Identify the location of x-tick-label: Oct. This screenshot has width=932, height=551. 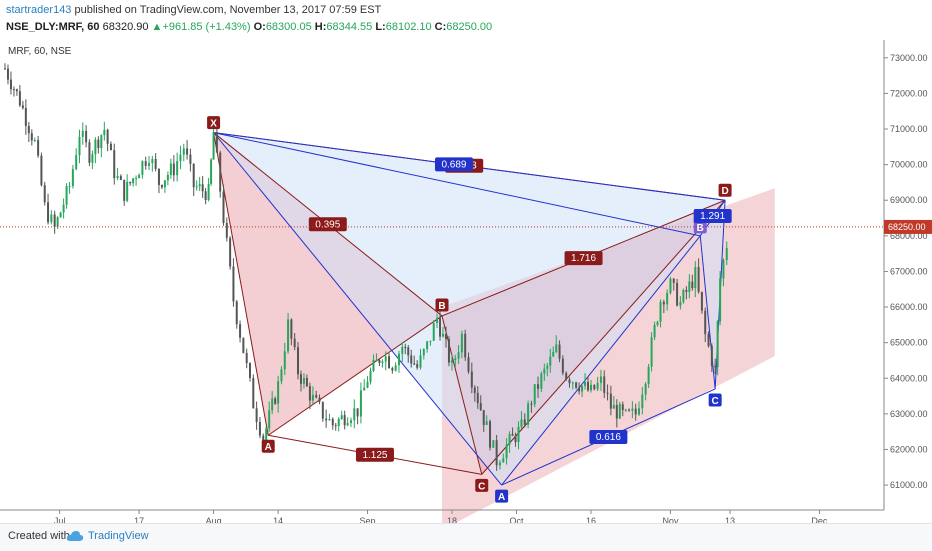
(517, 519).